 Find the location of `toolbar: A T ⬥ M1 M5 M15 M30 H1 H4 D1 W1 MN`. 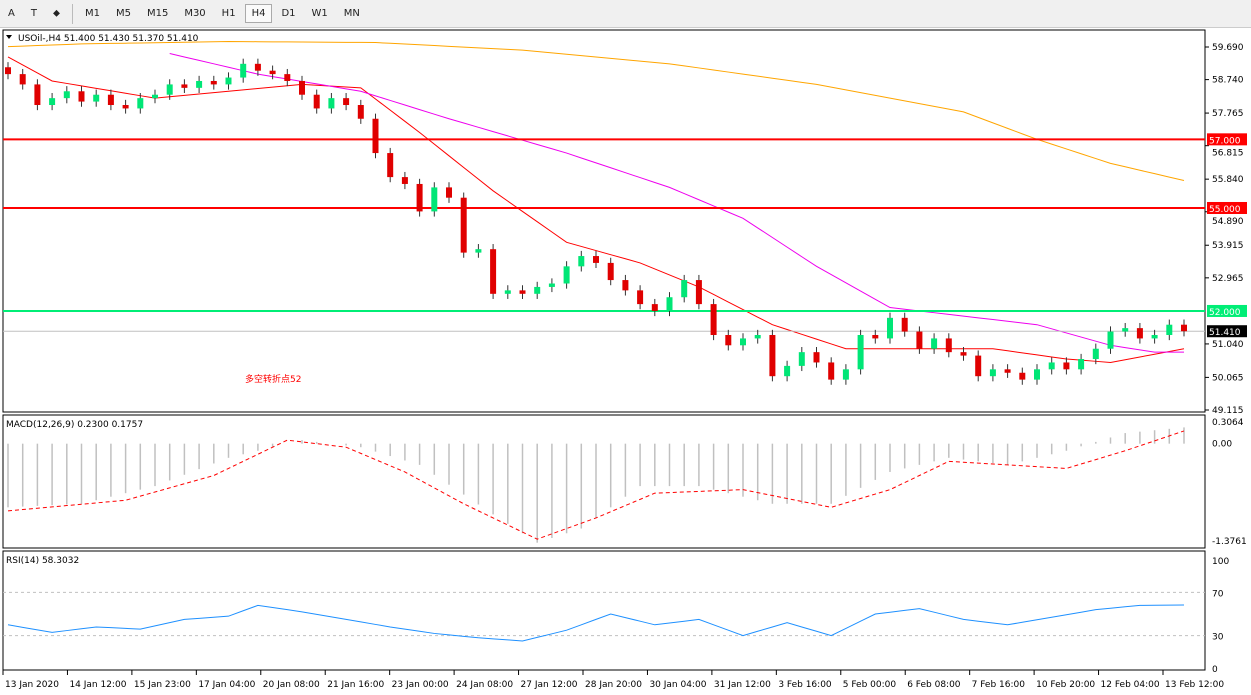

toolbar: A T ⬥ M1 M5 M15 M30 H1 H4 D1 W1 MN is located at coordinates (625, 14).